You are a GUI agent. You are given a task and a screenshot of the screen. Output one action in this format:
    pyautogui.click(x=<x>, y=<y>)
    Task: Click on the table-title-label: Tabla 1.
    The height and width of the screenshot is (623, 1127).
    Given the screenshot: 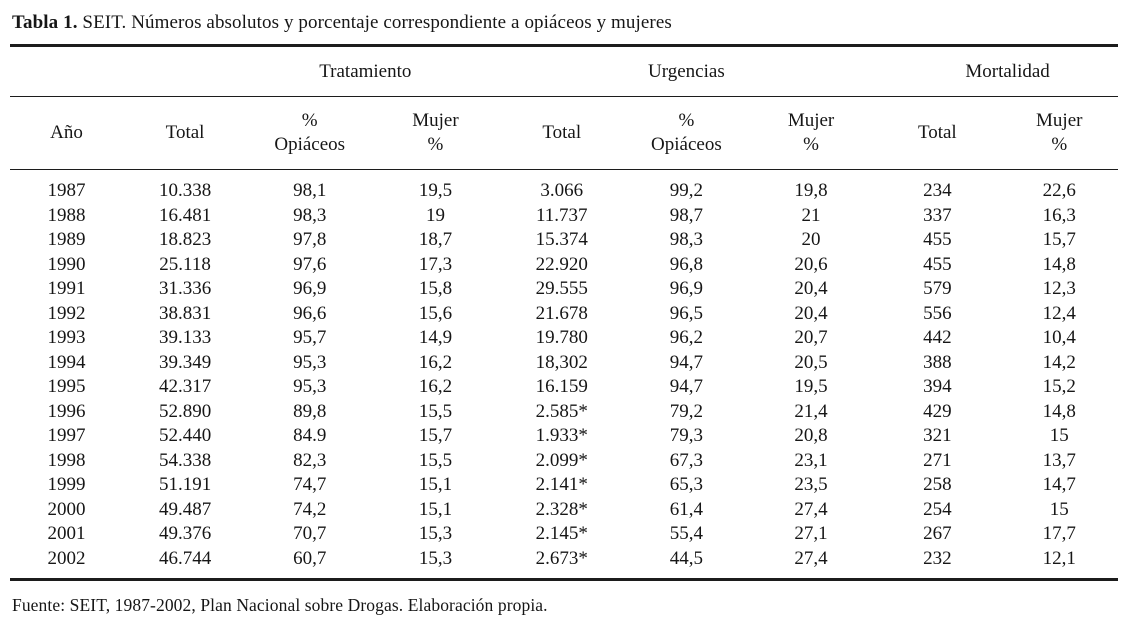 What is the action you would take?
    pyautogui.click(x=45, y=22)
    